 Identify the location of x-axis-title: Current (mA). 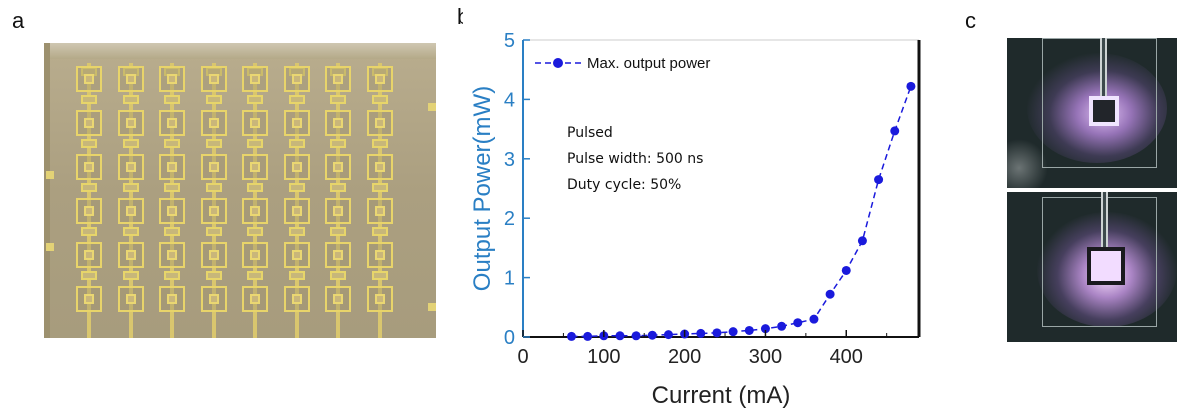
(721, 395).